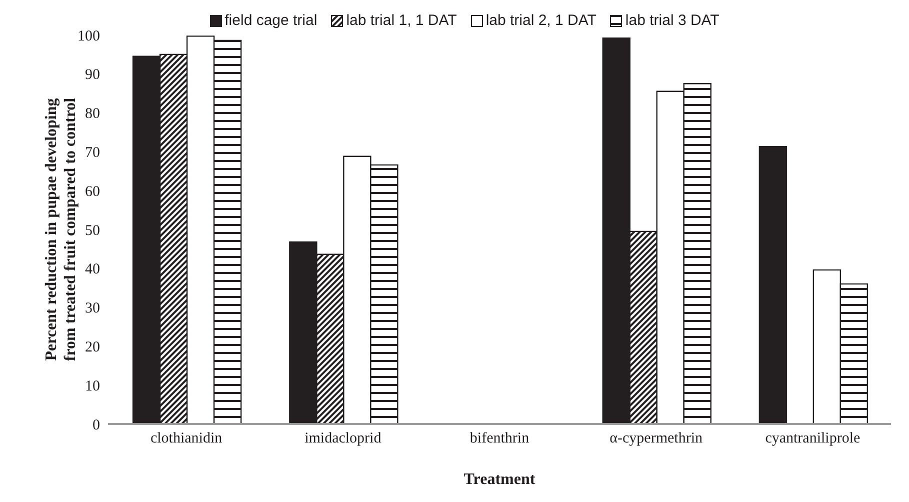 This screenshot has width=909, height=502. I want to click on y-axis-title: Percent reduction in pupae developing from treated fruit compared to control, so click(61, 229).